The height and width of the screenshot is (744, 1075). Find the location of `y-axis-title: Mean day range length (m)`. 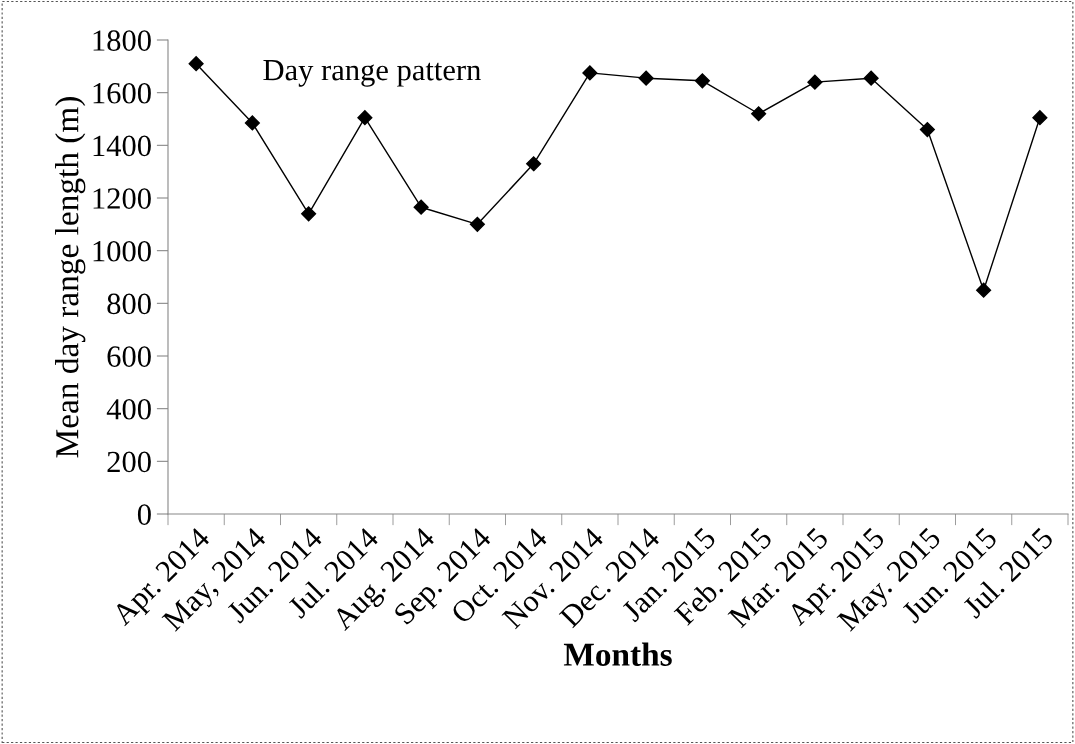

y-axis-title: Mean day range length (m) is located at coordinates (70, 277).